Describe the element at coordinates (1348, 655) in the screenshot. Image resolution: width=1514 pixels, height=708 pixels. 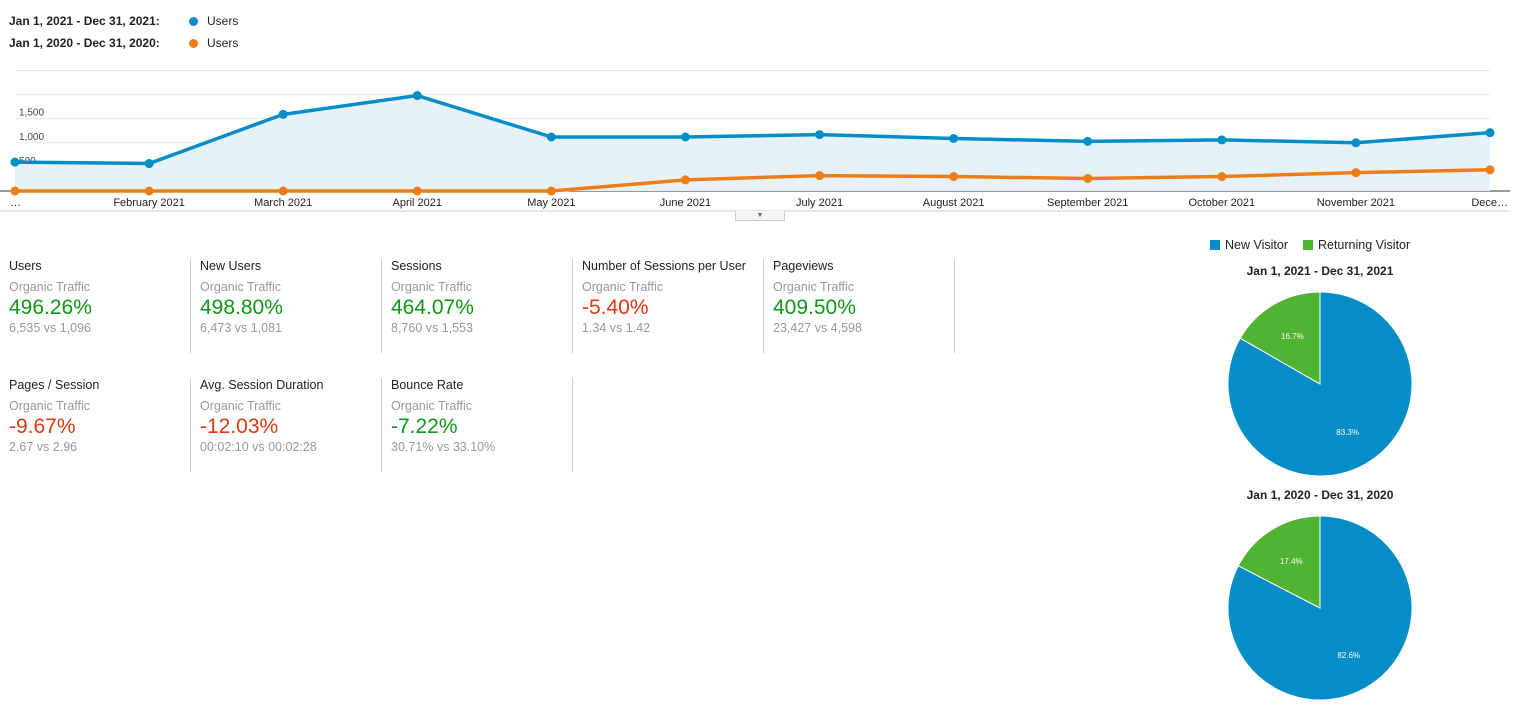
I see `pie-slice-label: 82.6%` at that location.